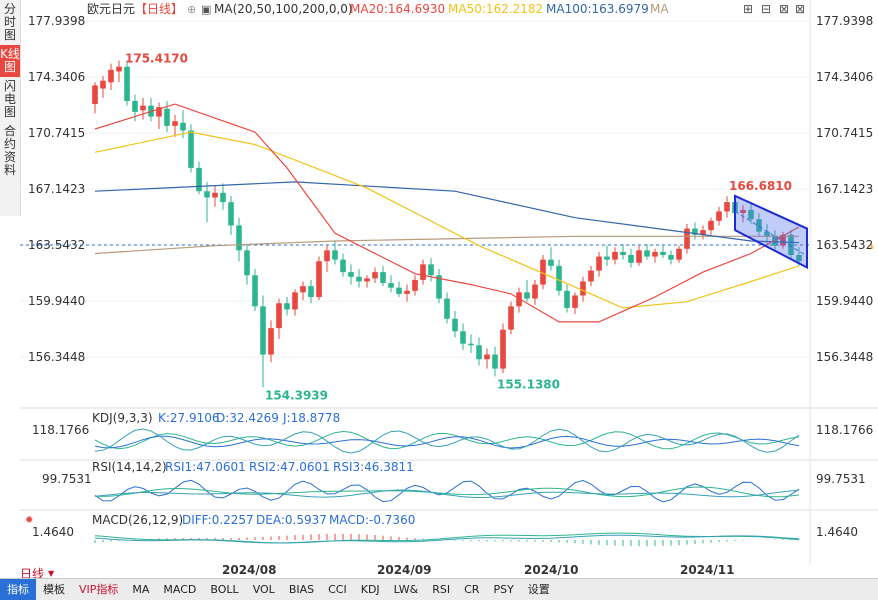 The height and width of the screenshot is (600, 878). What do you see at coordinates (766, 9) in the screenshot?
I see `layout-icon: ⊟` at bounding box center [766, 9].